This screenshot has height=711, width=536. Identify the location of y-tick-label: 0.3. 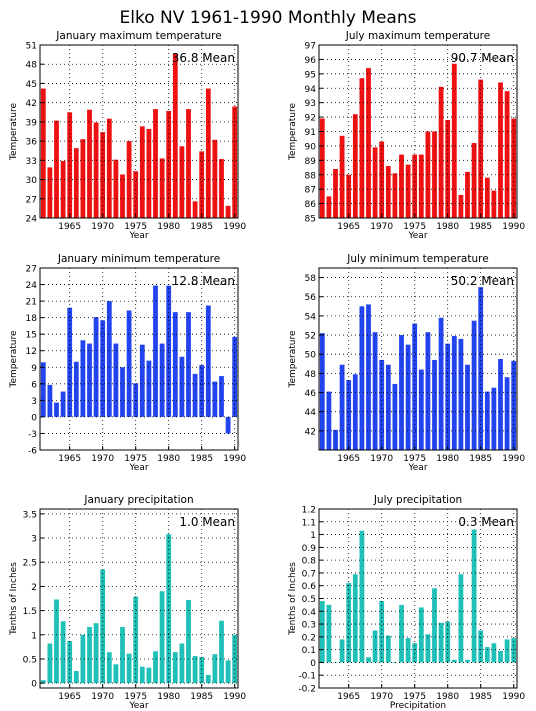
(309, 626).